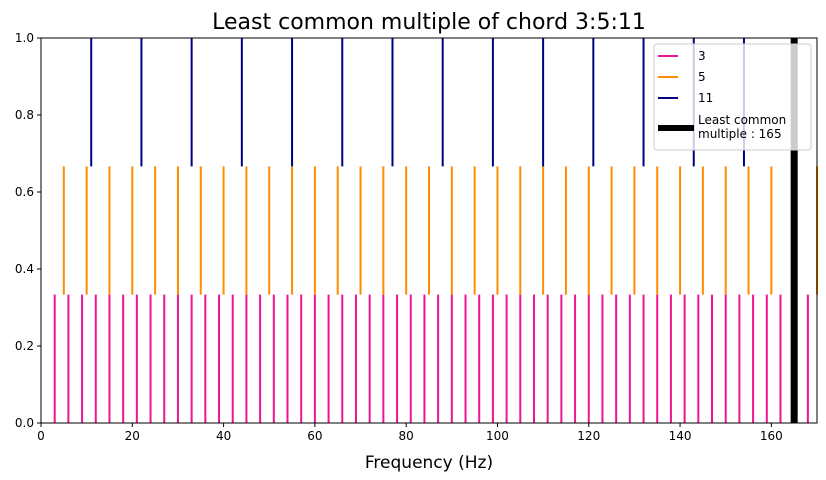 The image size is (826, 480). What do you see at coordinates (429, 22) in the screenshot?
I see `chart-title: Least common multiple of chord 3:5:11` at bounding box center [429, 22].